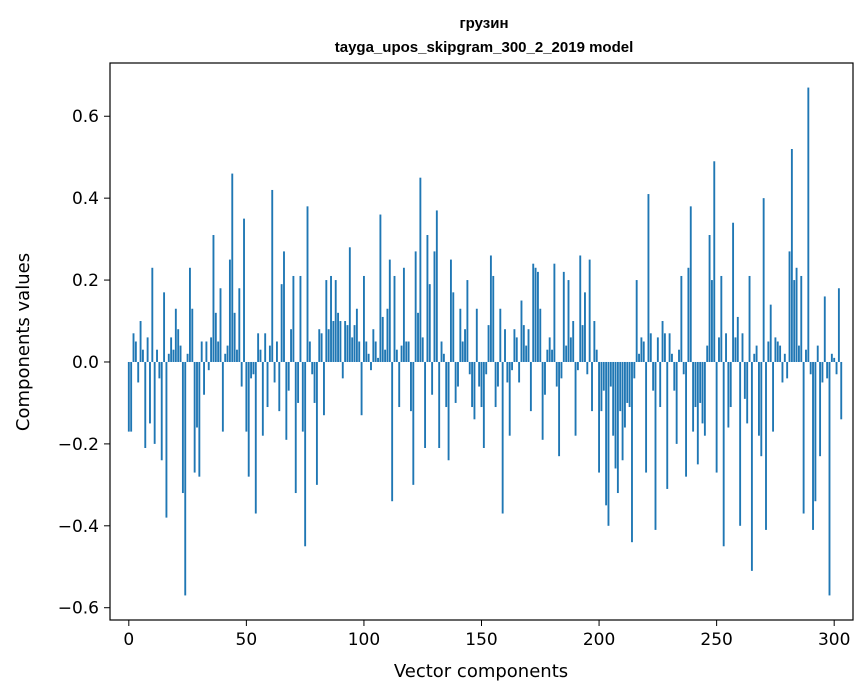 The width and height of the screenshot is (867, 696). I want to click on x-tick-label: 100, so click(364, 640).